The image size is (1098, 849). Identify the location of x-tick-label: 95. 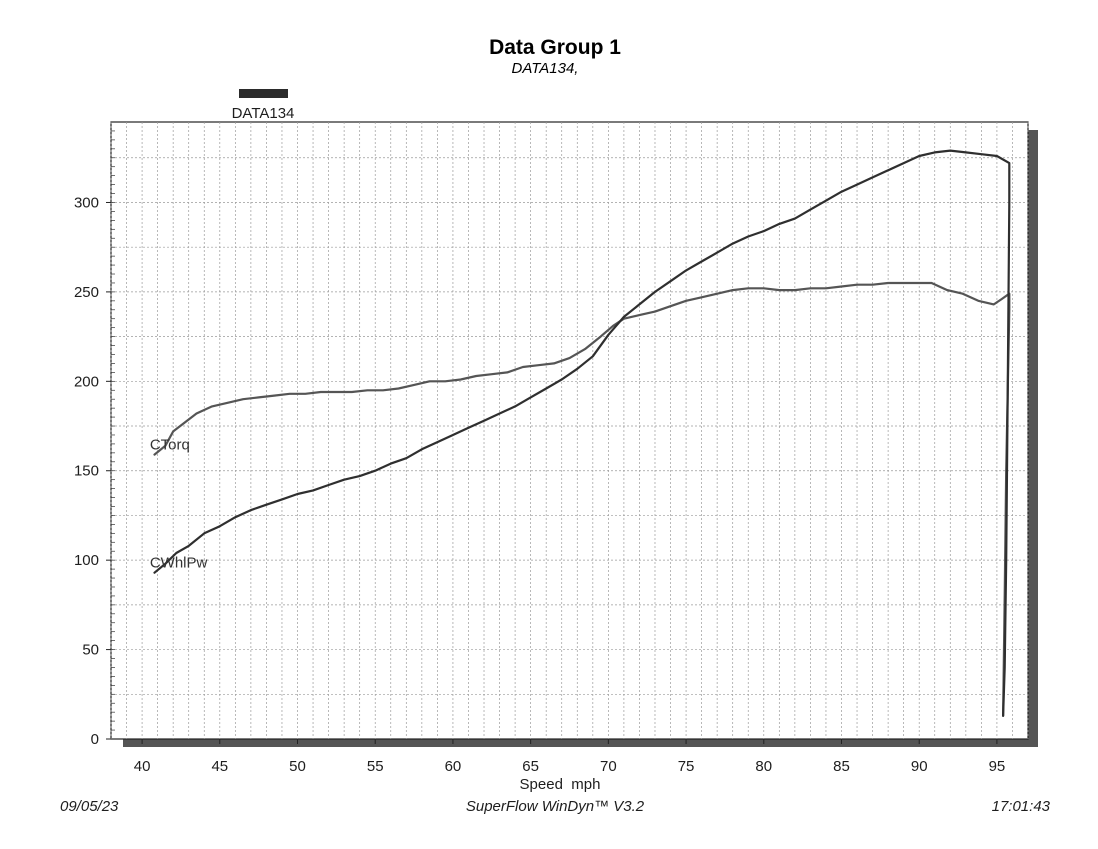
(997, 766).